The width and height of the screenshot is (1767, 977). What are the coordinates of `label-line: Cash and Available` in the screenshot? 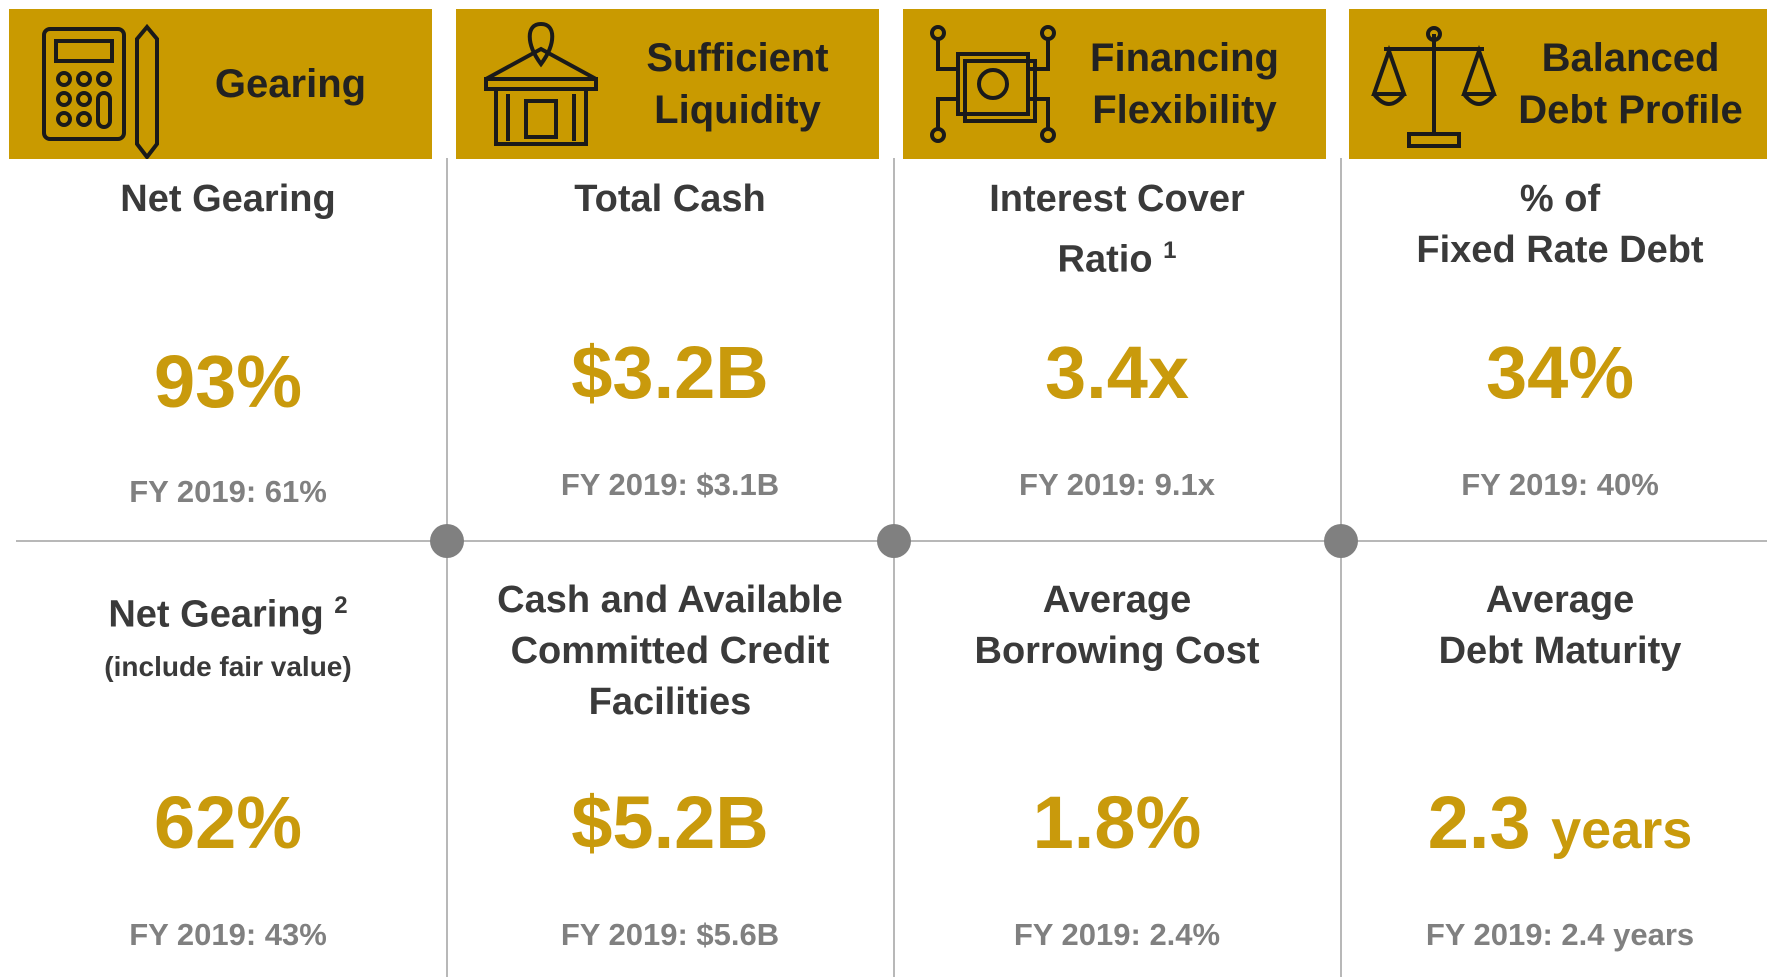 It's located at (670, 600).